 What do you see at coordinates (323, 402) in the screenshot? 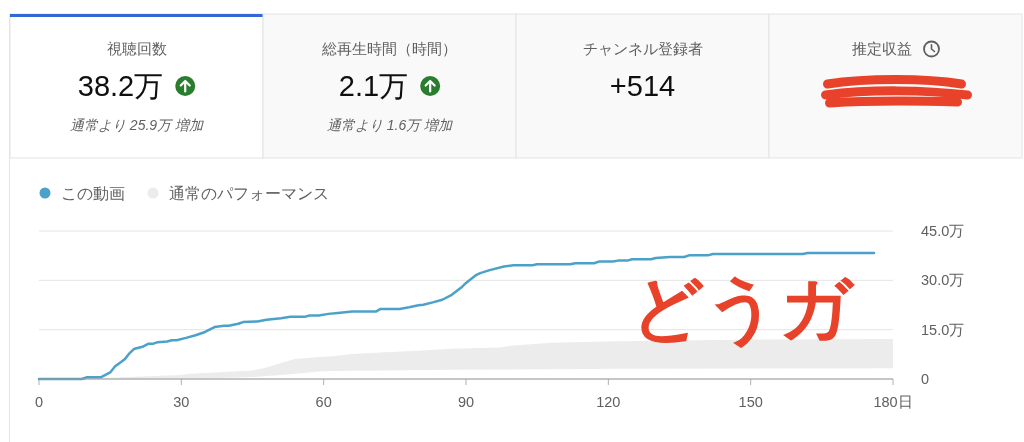
I see `x-tick-label: 60` at bounding box center [323, 402].